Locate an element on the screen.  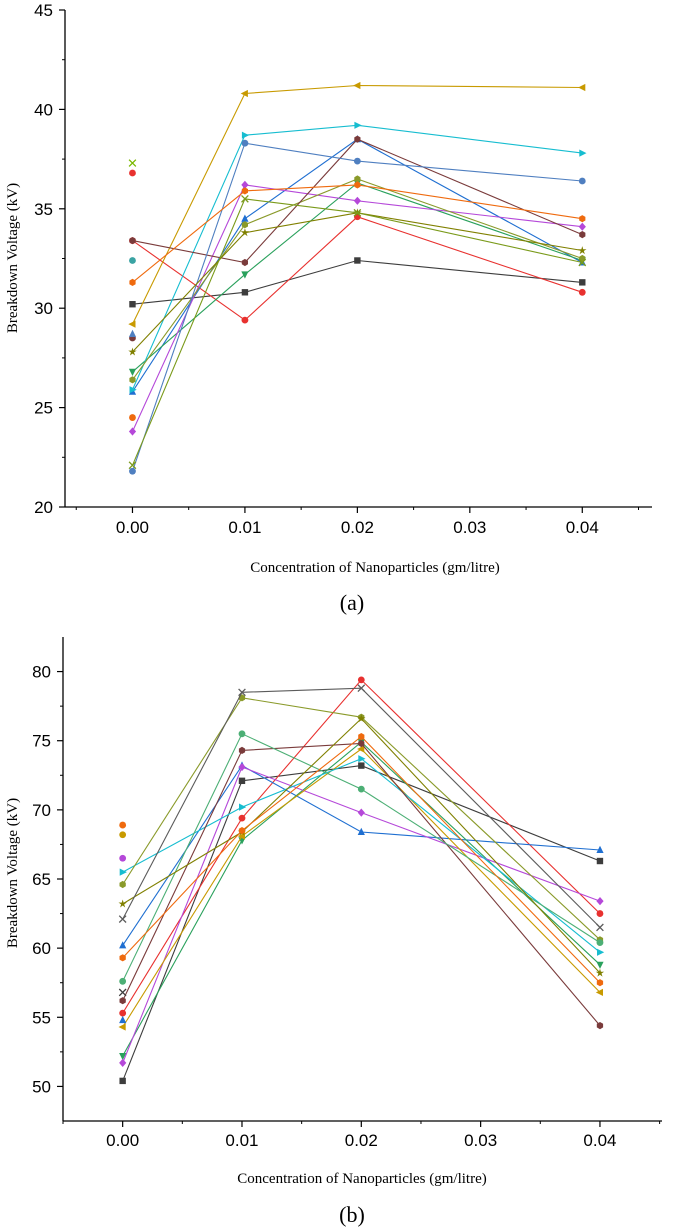
chart-b-x-tick-label: 0.04 is located at coordinates (599, 1140).